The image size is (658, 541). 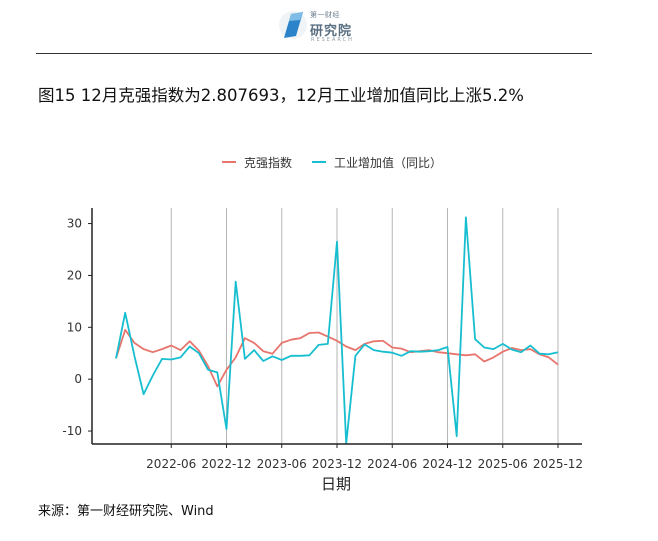 What do you see at coordinates (332, 162) in the screenshot?
I see `legend: 克强指数 工业增加值（同比）` at bounding box center [332, 162].